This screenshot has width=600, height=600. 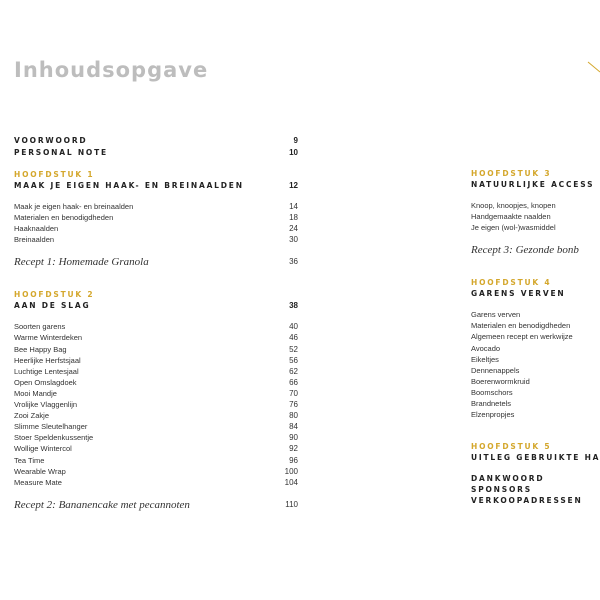 I want to click on front-entry: PERSONAL NOTE, so click(x=61, y=152).